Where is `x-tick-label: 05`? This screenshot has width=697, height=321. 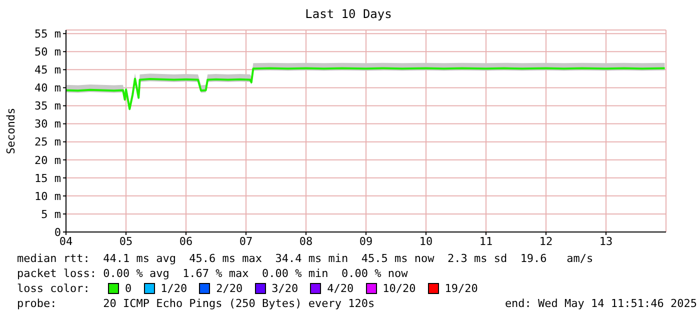 x-tick-label: 05 is located at coordinates (126, 241).